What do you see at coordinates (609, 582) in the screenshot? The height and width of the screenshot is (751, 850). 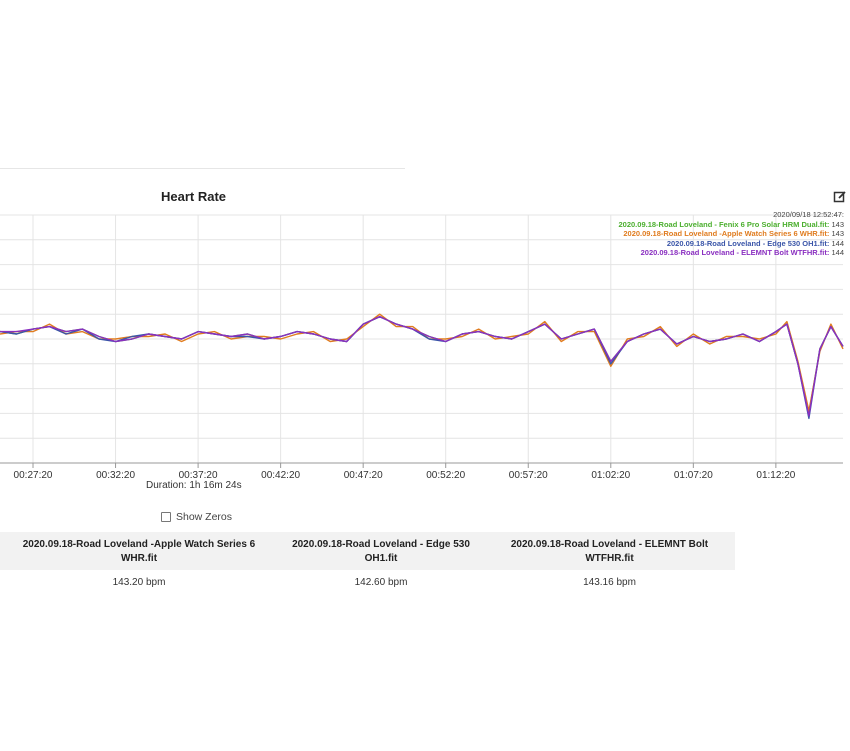 I see `table-cell-elemnt-bolt-avg: 143.16 bpm` at bounding box center [609, 582].